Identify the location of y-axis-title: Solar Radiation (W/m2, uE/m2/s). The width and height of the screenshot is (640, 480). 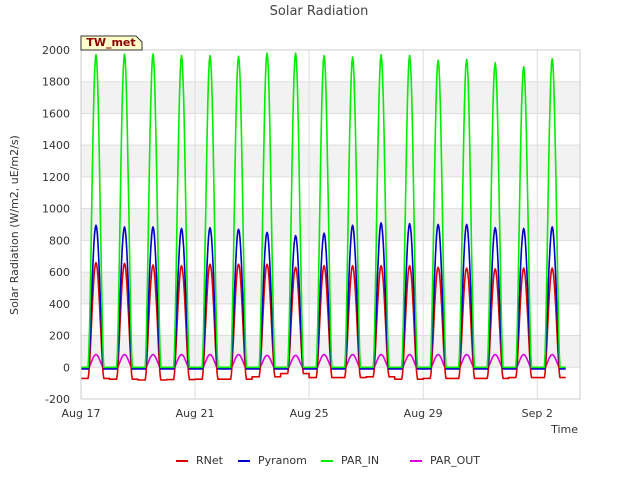
(14, 225).